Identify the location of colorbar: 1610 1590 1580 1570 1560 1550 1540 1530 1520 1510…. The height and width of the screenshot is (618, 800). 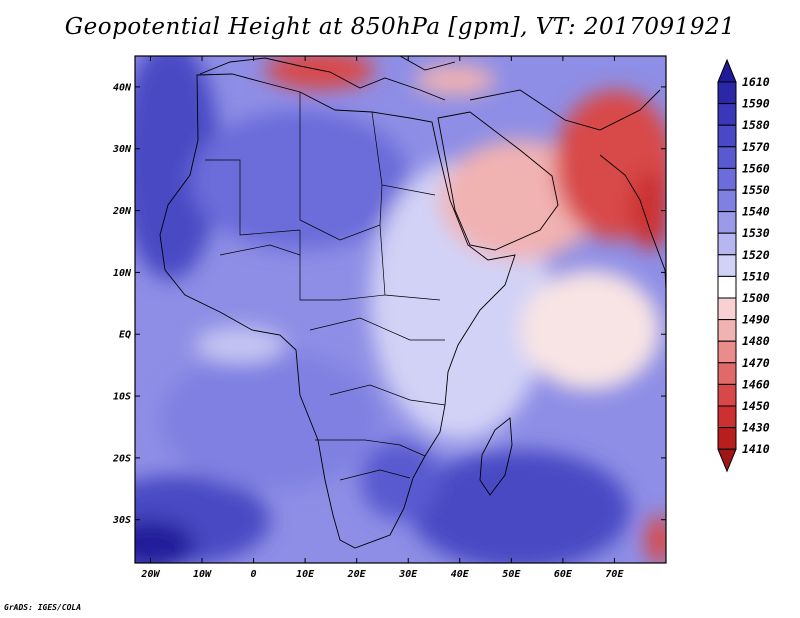
(743, 265).